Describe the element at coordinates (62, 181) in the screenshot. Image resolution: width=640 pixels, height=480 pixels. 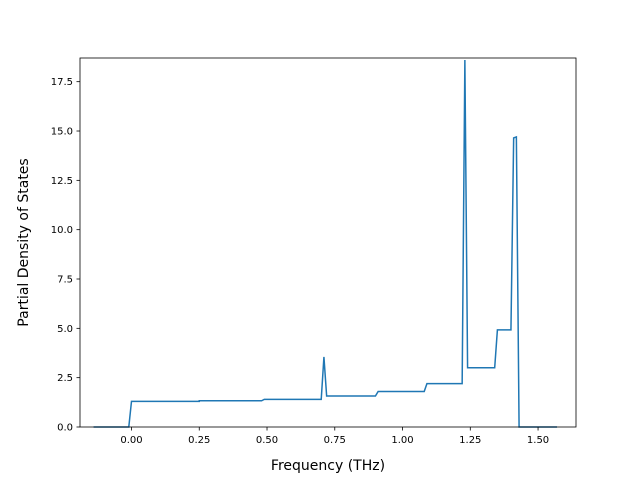
I see `y-tick-label: 12.5` at that location.